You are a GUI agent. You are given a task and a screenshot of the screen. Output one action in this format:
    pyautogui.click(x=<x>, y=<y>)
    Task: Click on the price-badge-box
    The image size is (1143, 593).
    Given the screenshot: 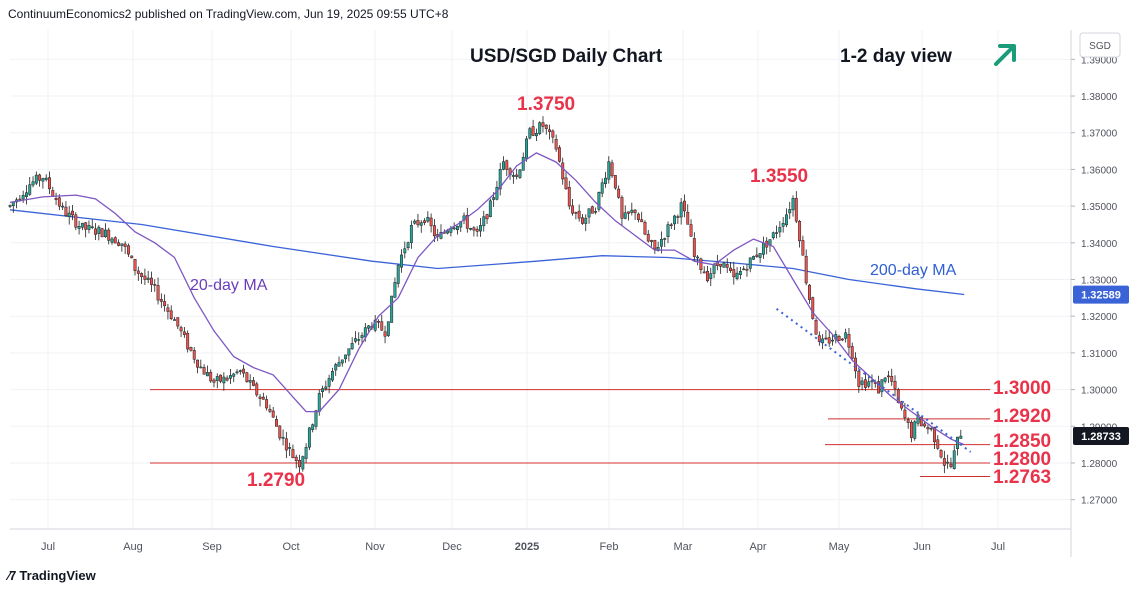 What is the action you would take?
    pyautogui.click(x=1101, y=436)
    